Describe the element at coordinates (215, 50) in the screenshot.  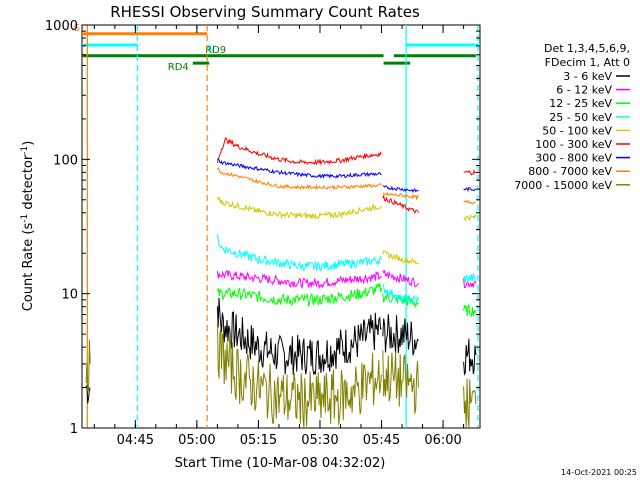
I see `flag-label-rd9: RD9` at that location.